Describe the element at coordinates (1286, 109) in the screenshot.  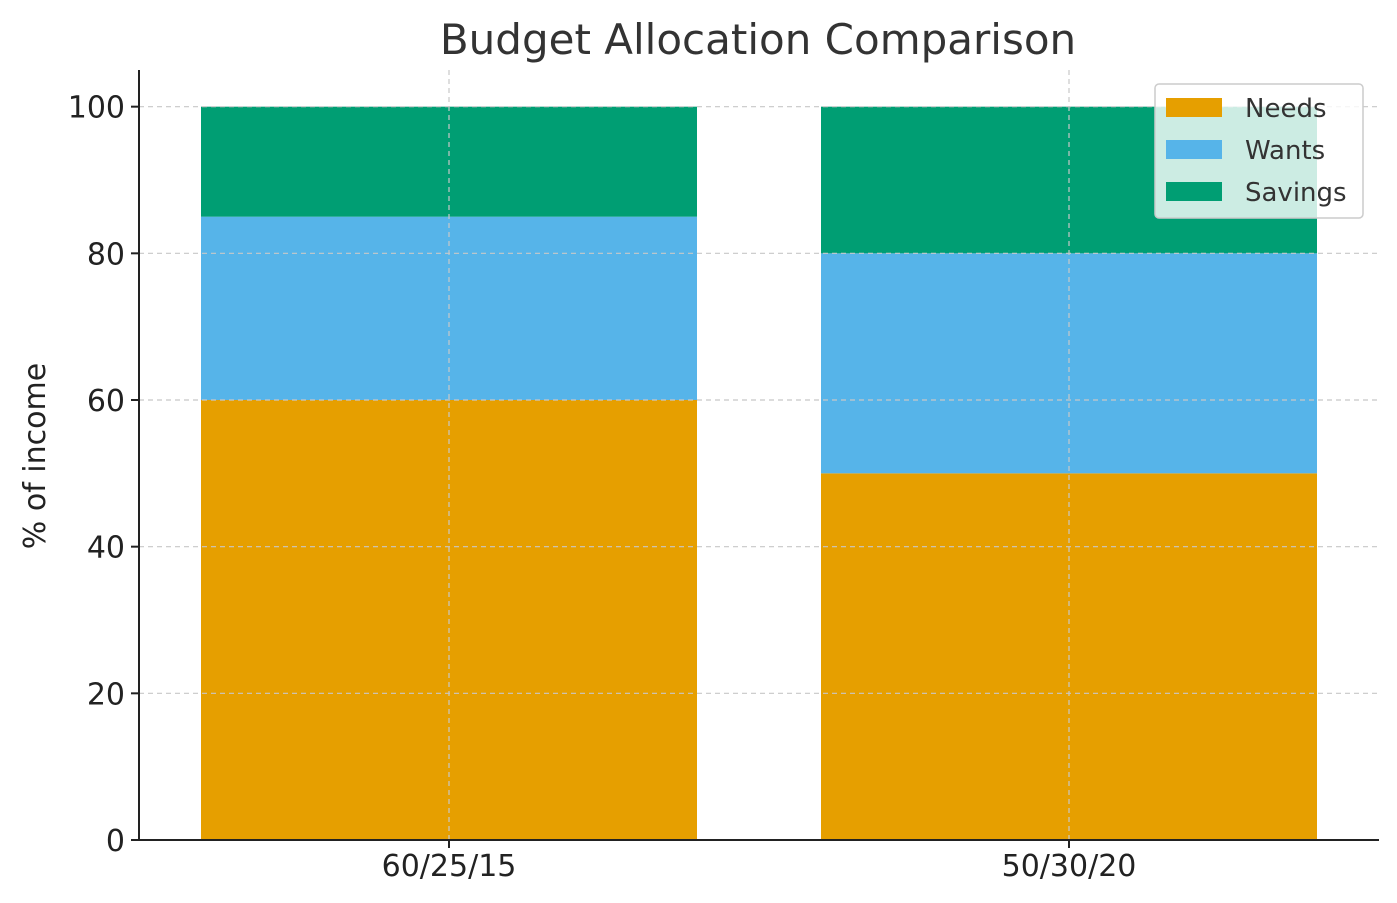
I see `legend-label-needs: Needs` at that location.